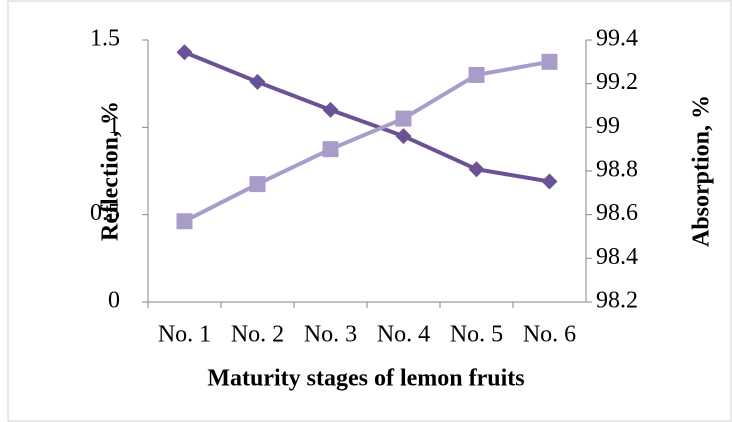 The image size is (732, 422). I want to click on y-tick-label: 0, so click(114, 301).